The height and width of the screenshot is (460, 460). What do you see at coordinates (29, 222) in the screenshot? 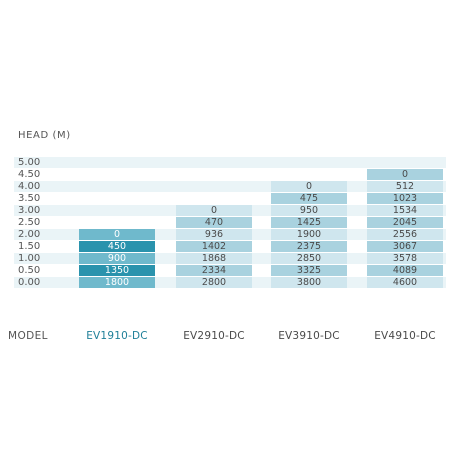
I see `head-value-label: 2.50` at bounding box center [29, 222].